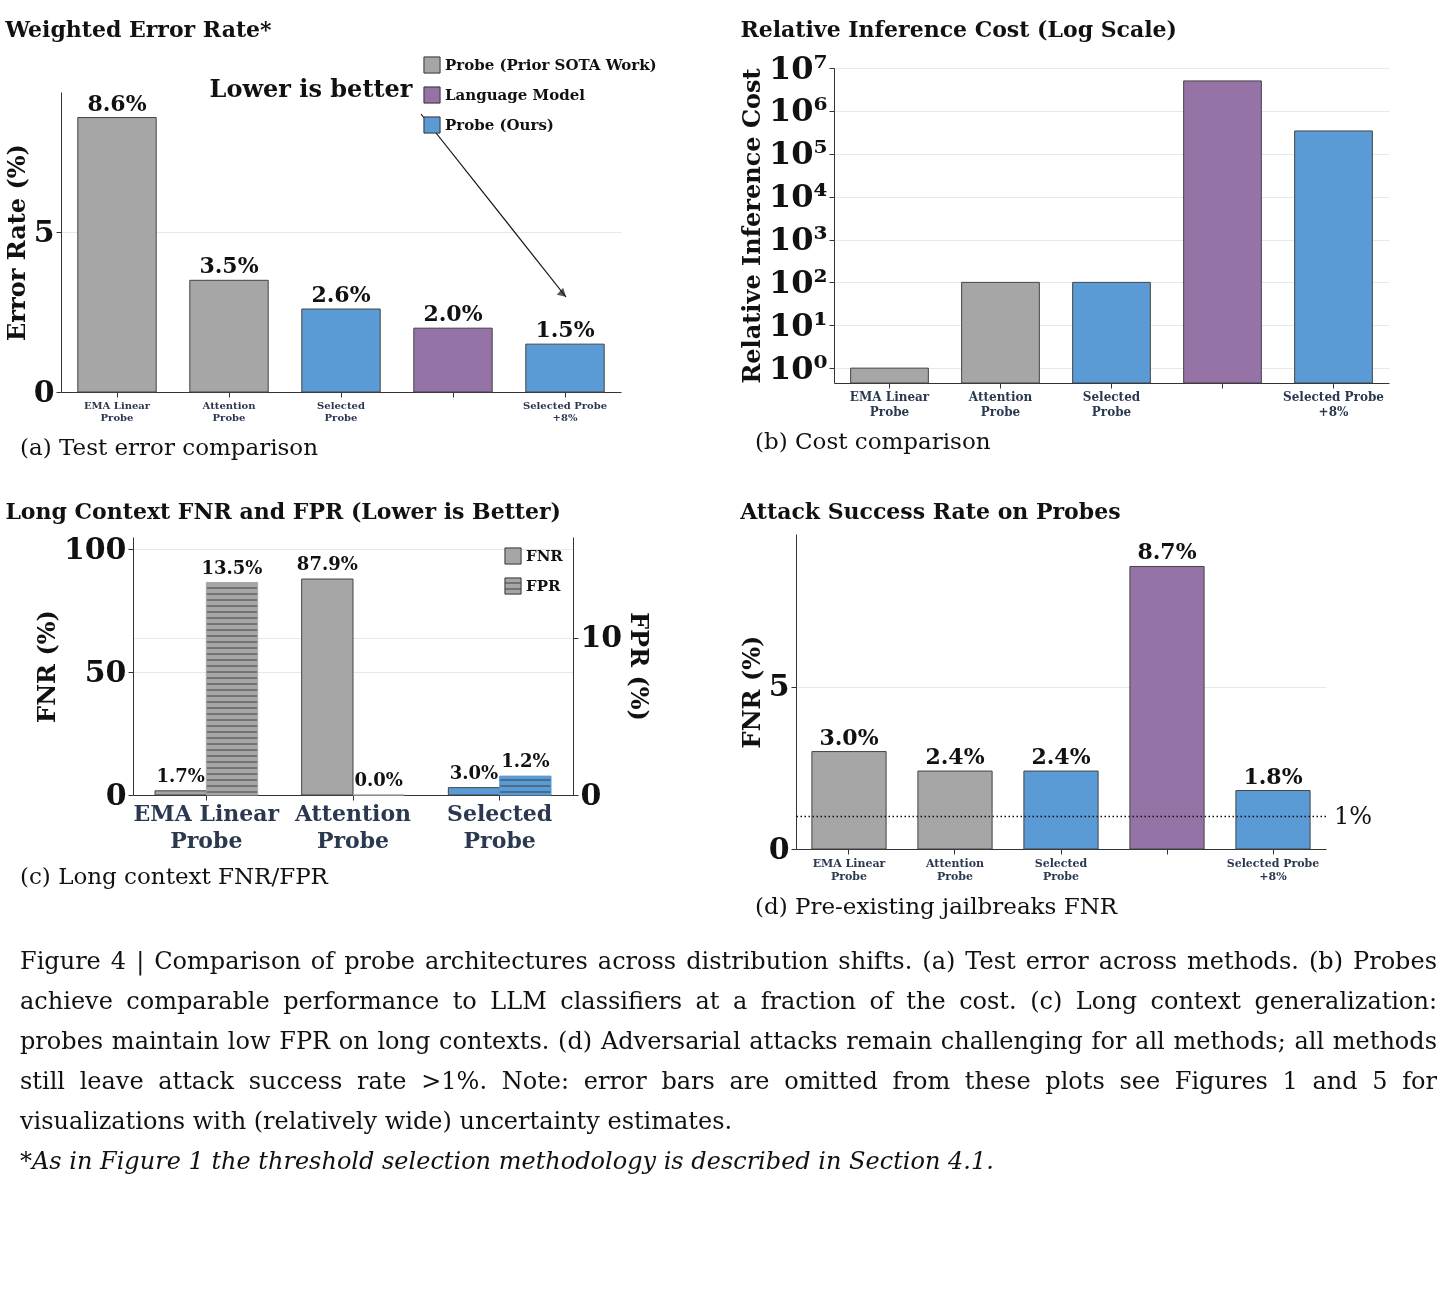  What do you see at coordinates (507, 1161) in the screenshot?
I see `text: *As in Figure 1 the threshold selection methodology is described in Section 4.1.` at bounding box center [507, 1161].